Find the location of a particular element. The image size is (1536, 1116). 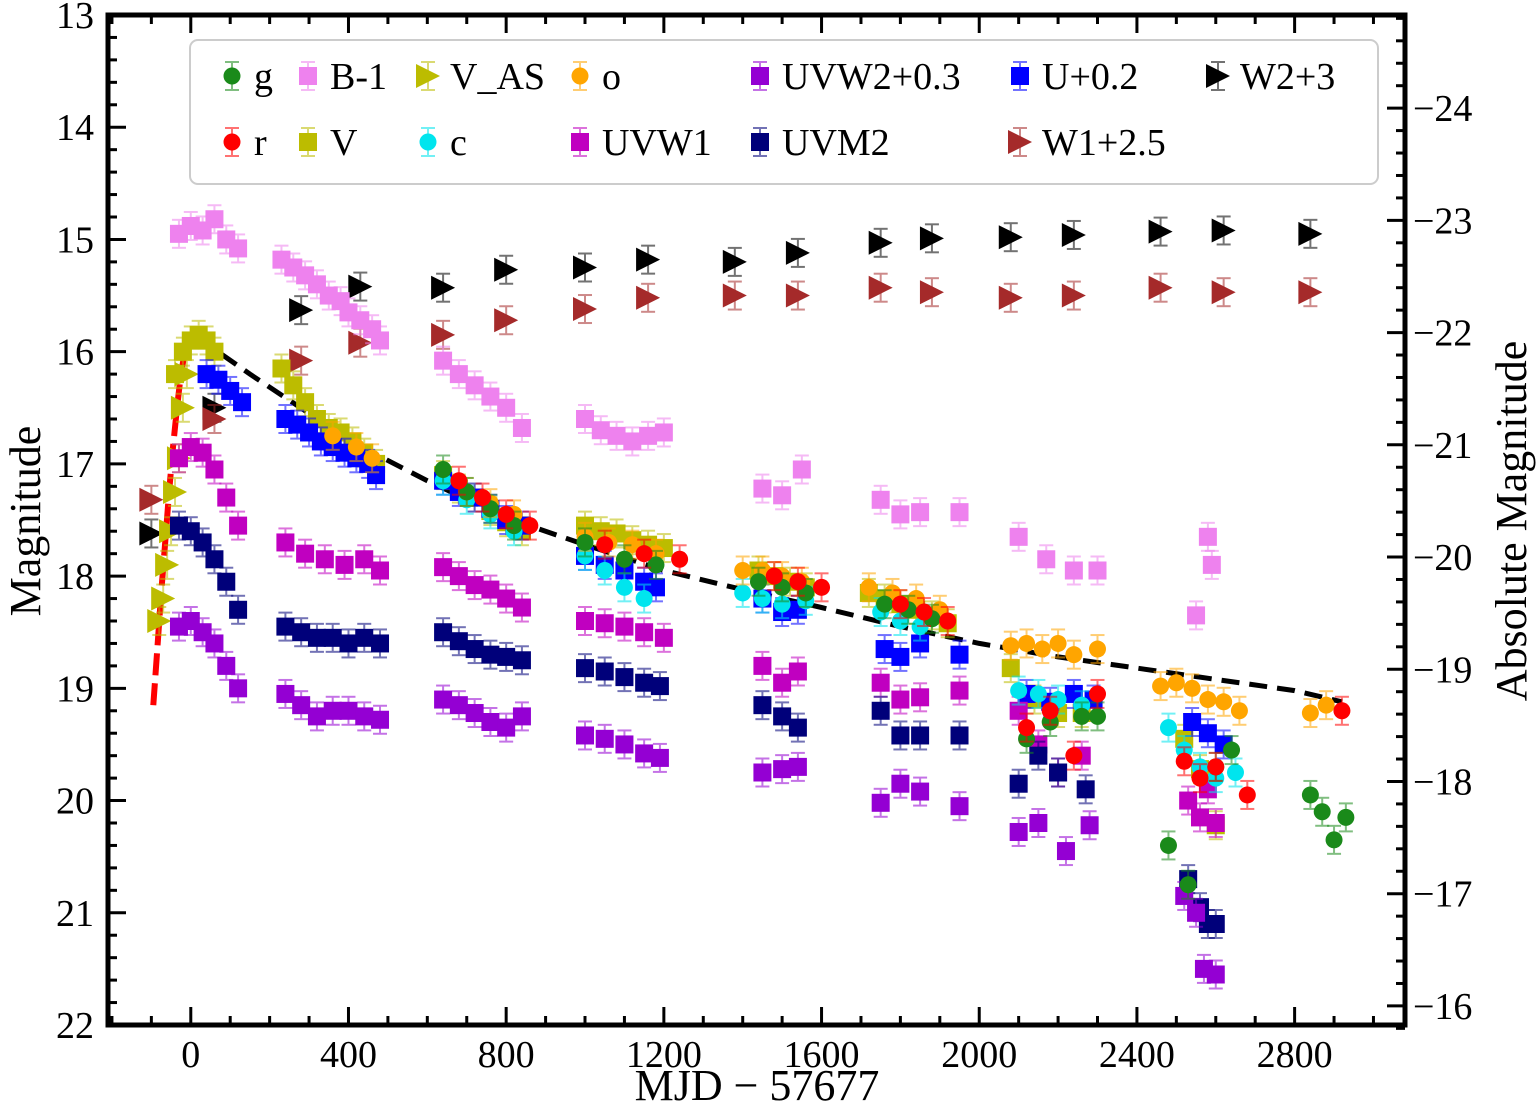

legend-item-uvw2-0-3: UVW2+0.3 is located at coordinates (856, 77).